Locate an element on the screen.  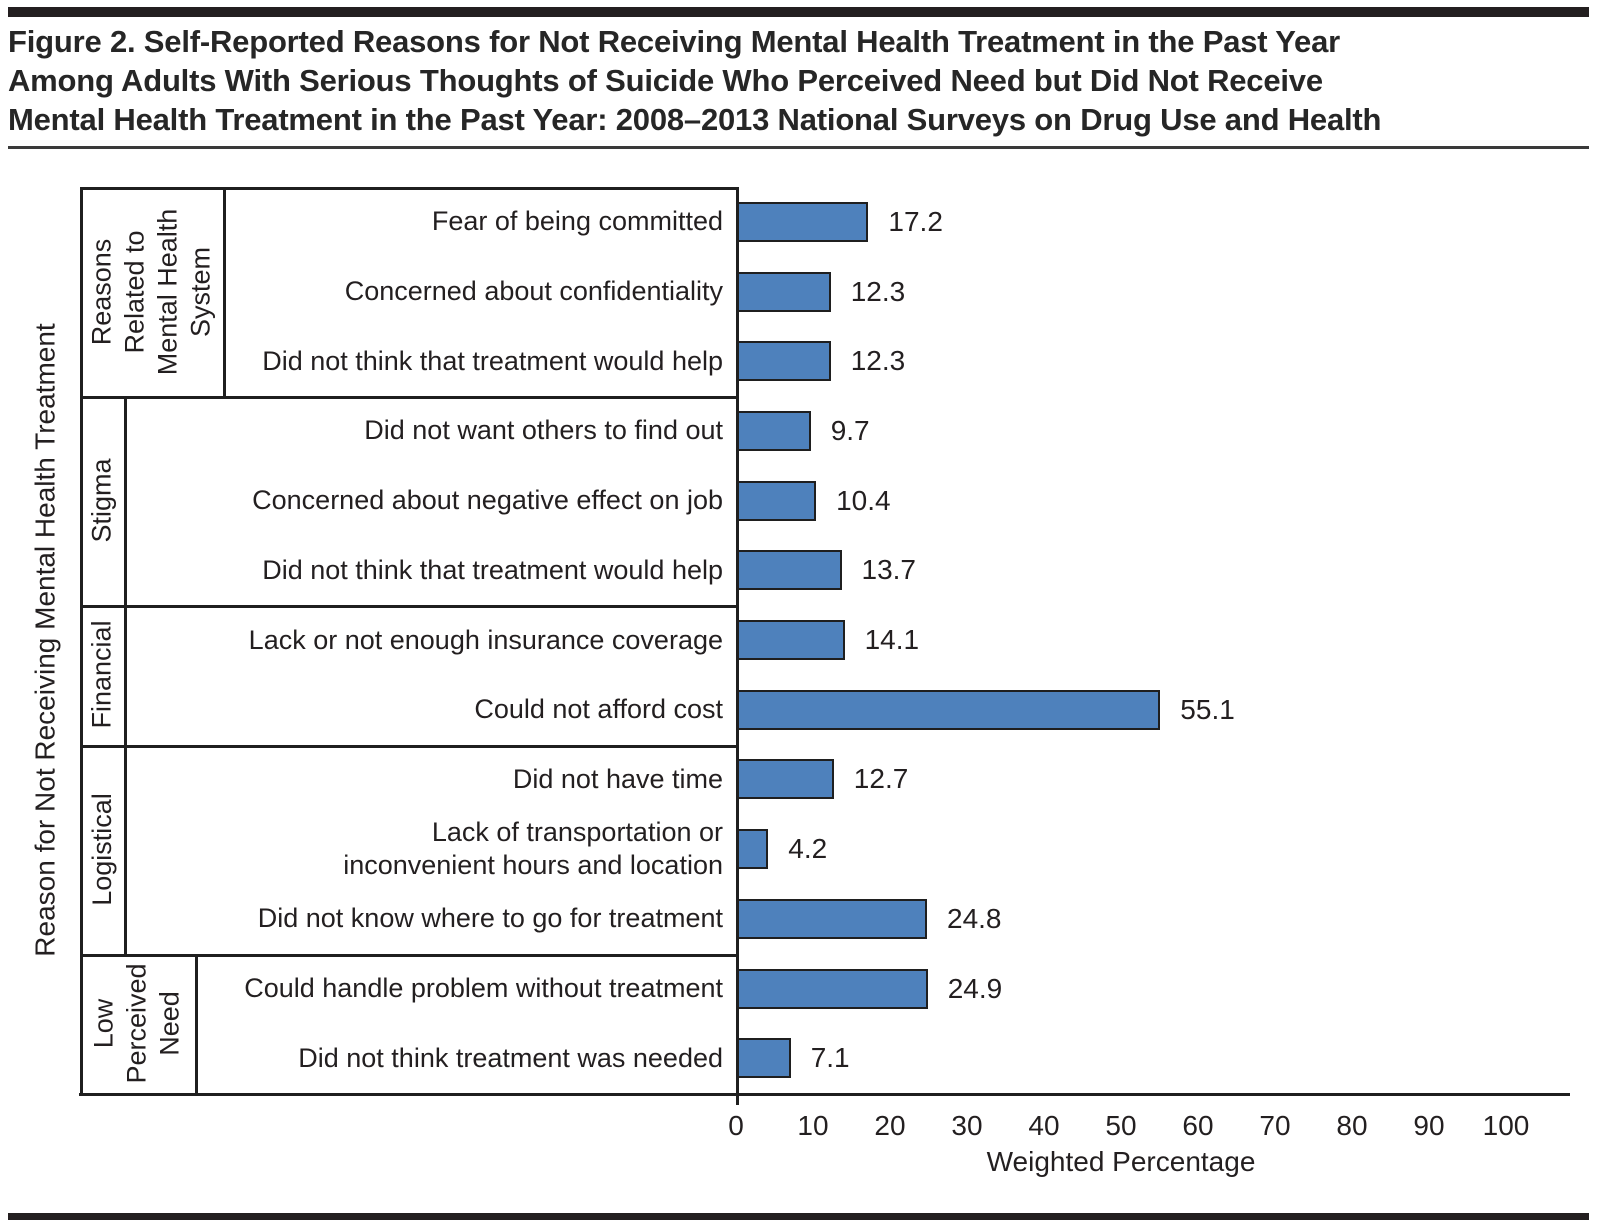
title-divider-rule is located at coordinates (798, 147).